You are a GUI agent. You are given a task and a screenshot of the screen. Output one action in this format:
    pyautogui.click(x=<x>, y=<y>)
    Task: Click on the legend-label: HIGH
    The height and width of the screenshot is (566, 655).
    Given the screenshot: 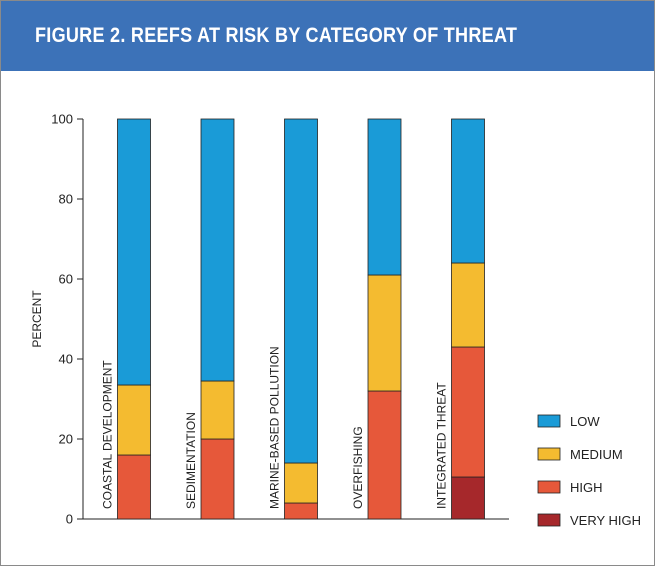 What is the action you would take?
    pyautogui.click(x=586, y=487)
    